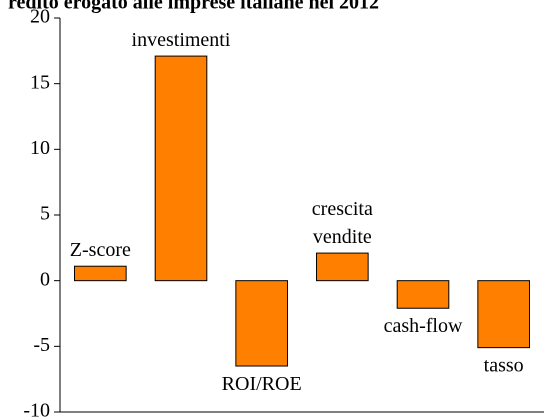 This screenshot has width=544, height=419. Describe the element at coordinates (342, 223) in the screenshot. I see `bar-label: crescita vendite` at that location.